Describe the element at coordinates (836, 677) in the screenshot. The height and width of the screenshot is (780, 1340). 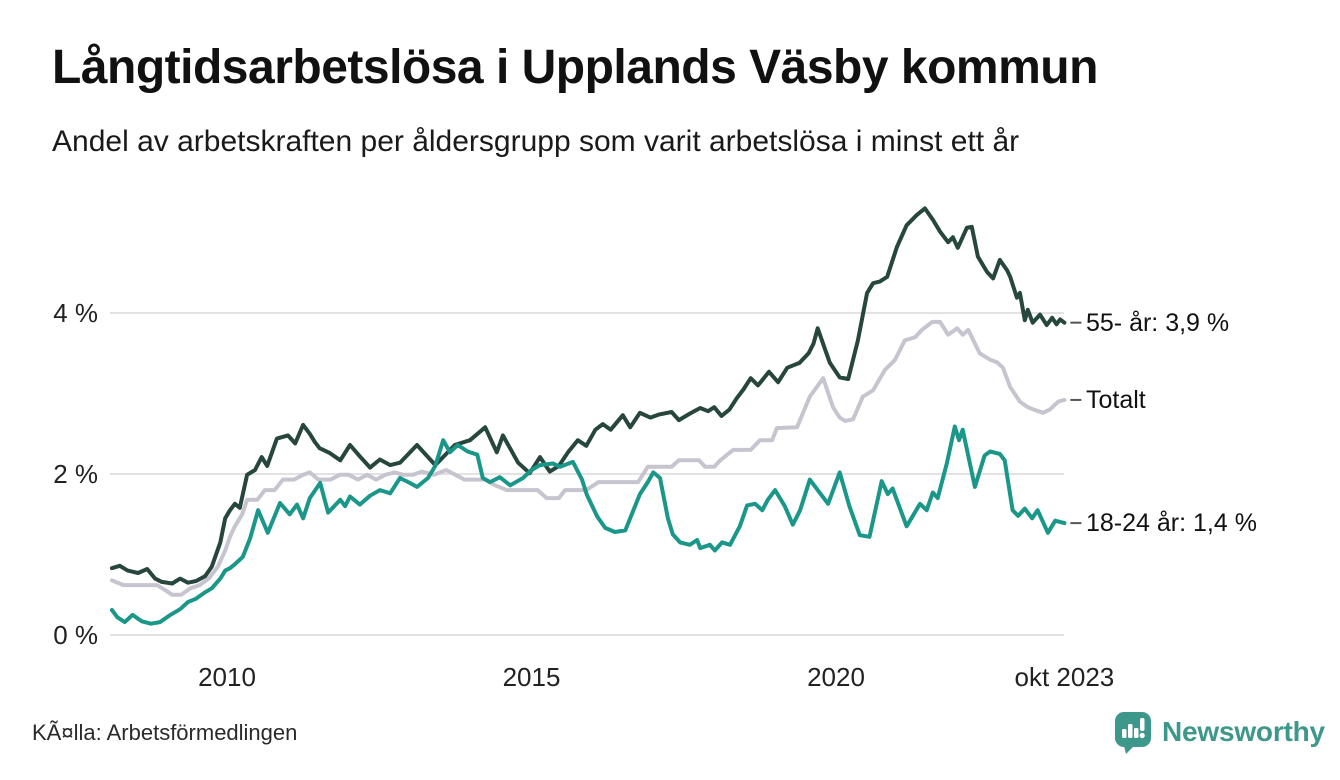
I see `x-axis-tick-2020: 2020` at that location.